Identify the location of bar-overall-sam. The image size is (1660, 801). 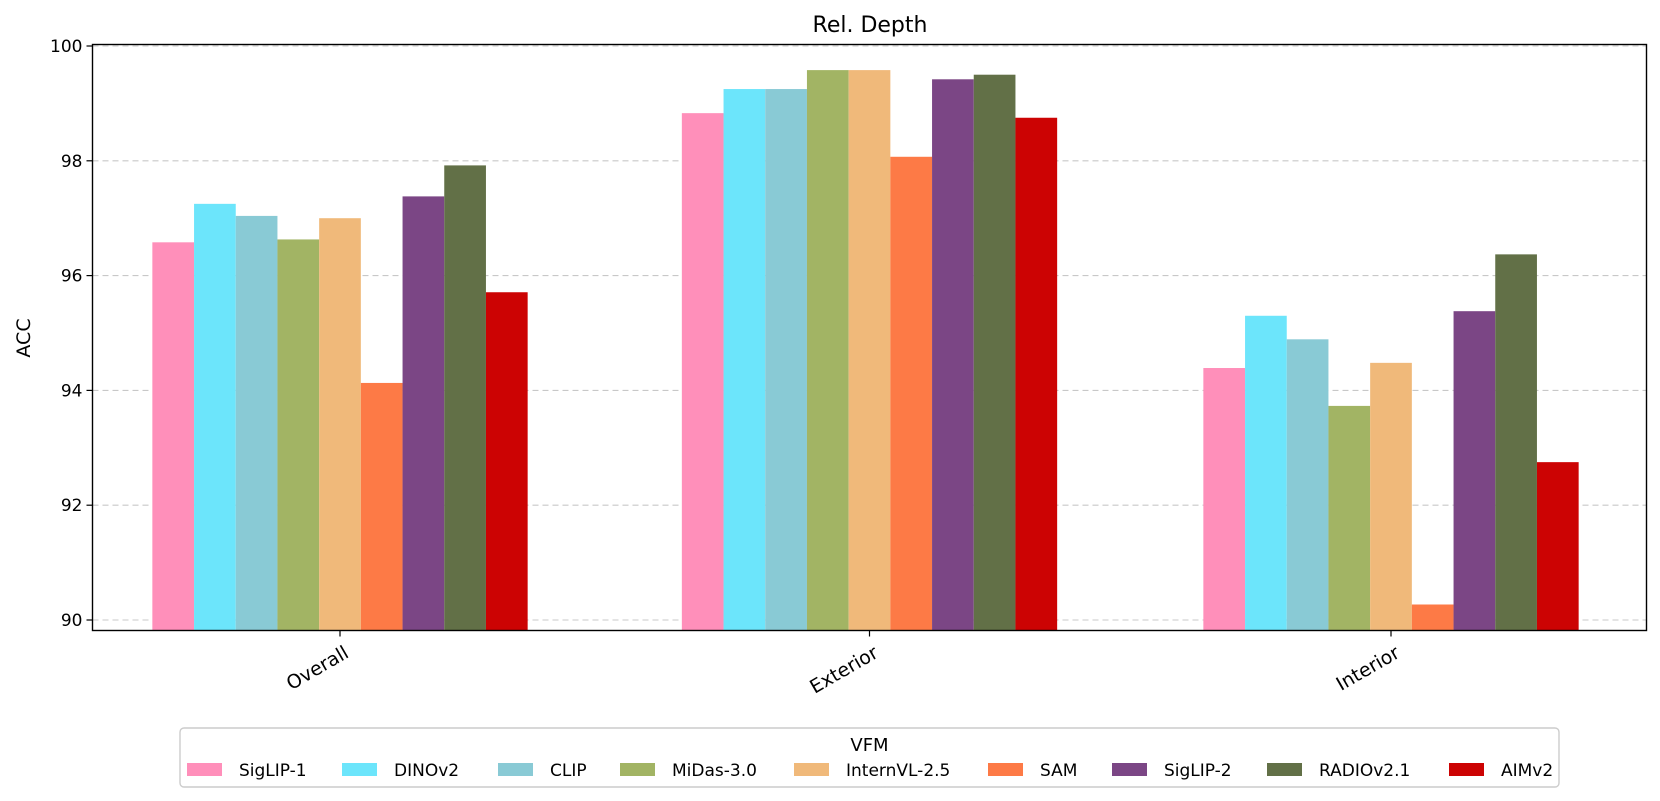
(381, 506).